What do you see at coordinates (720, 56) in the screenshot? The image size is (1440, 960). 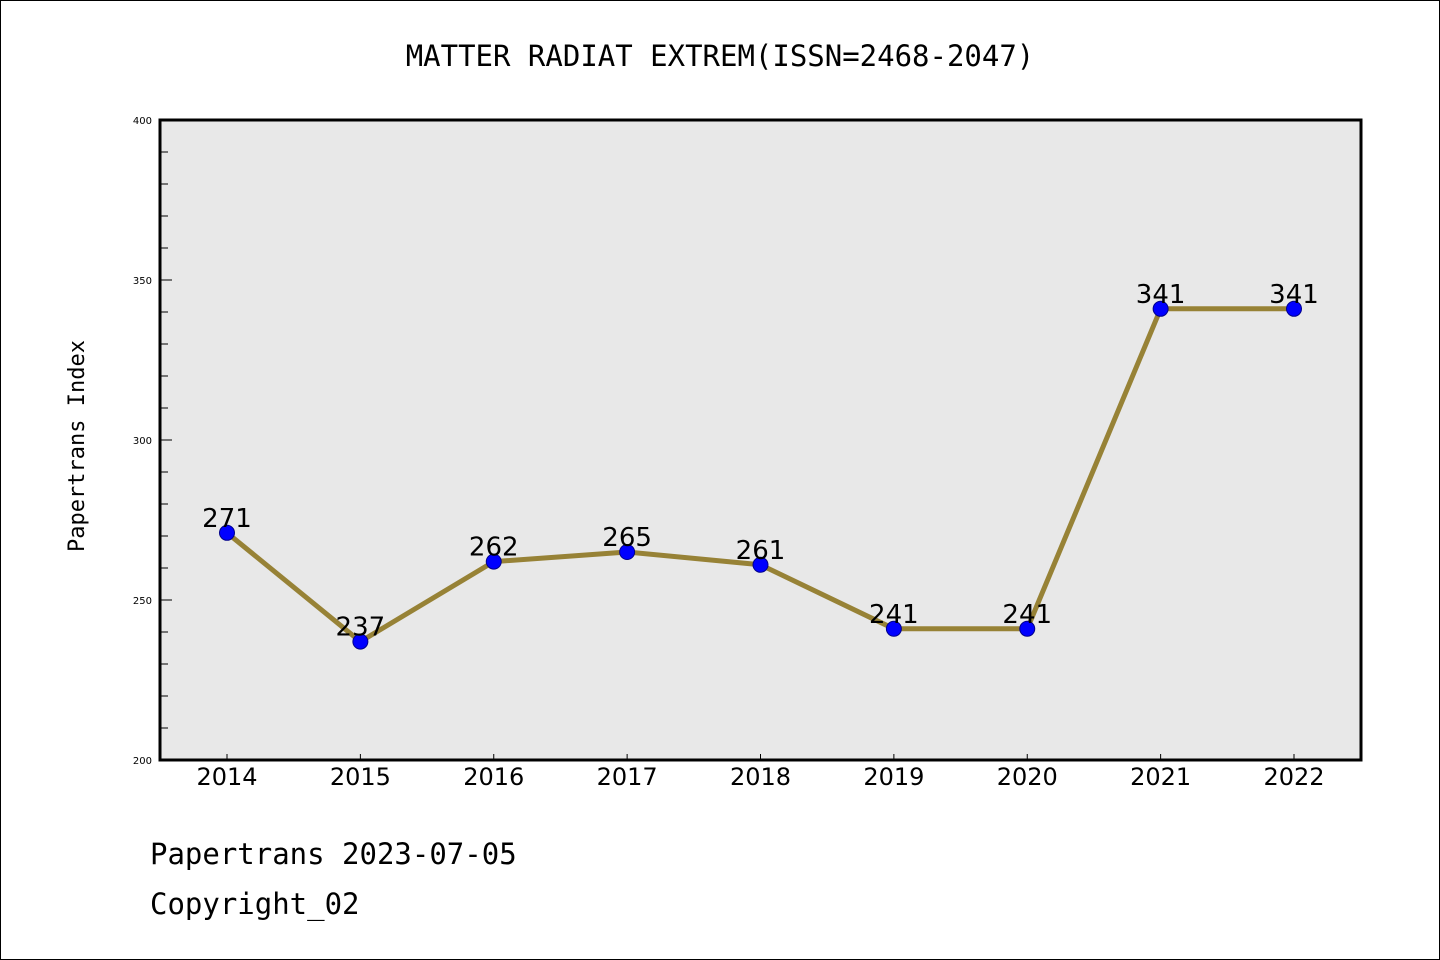 I see `chart-title: MATTER RADIAT EXTREM(ISSN=2468-2047)` at bounding box center [720, 56].